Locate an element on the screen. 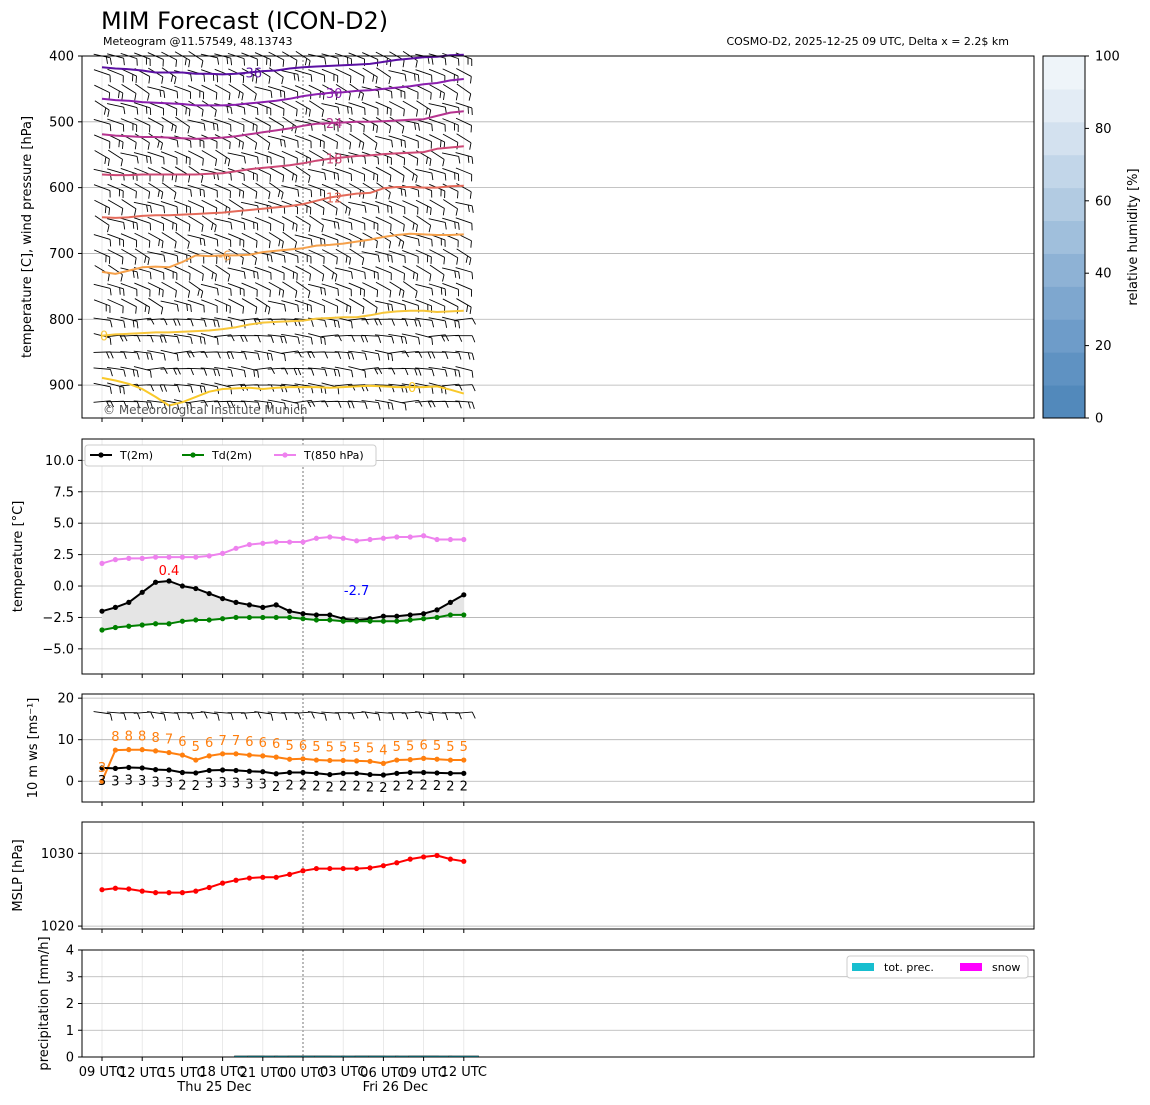 Image resolution: width=1150 pixels, height=1105 pixels. wind-value-label: 2 is located at coordinates (370, 788).